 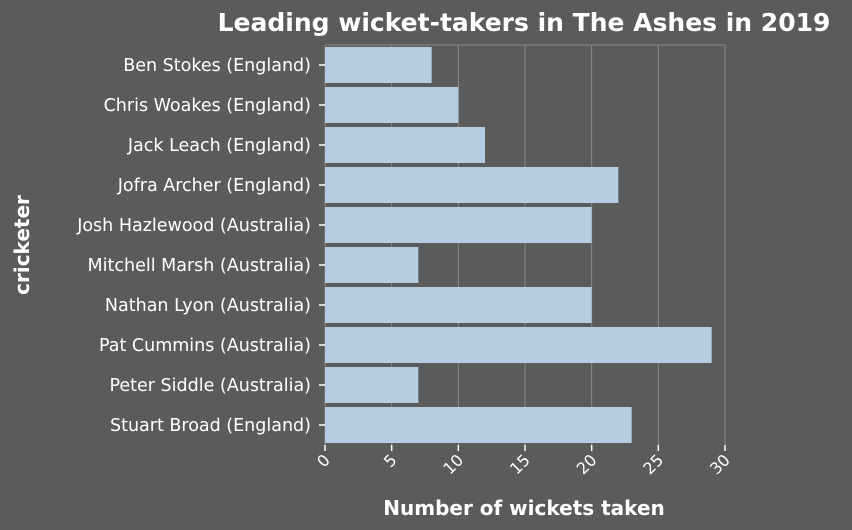 What do you see at coordinates (720, 464) in the screenshot?
I see `x-tick-label-30: 30` at bounding box center [720, 464].